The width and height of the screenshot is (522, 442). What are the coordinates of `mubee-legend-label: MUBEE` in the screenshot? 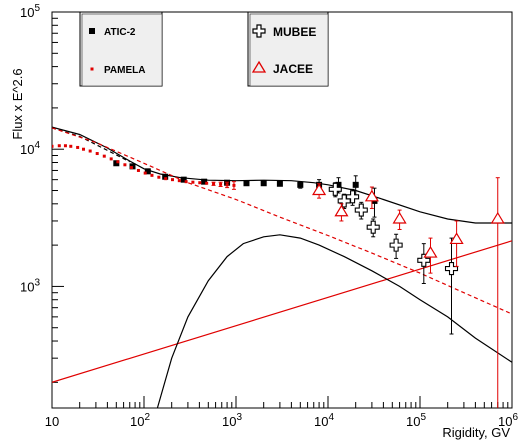 It's located at (294, 32).